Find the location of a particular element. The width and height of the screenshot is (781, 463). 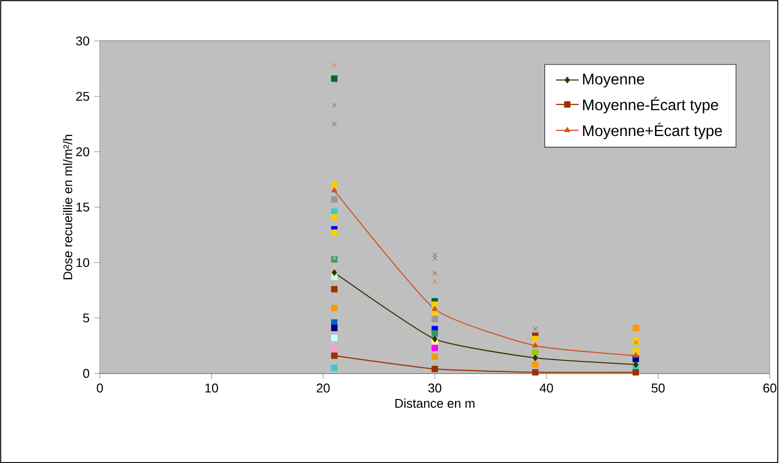

y-axis-title: Dose recueillie en ml/m²/h is located at coordinates (67, 207).